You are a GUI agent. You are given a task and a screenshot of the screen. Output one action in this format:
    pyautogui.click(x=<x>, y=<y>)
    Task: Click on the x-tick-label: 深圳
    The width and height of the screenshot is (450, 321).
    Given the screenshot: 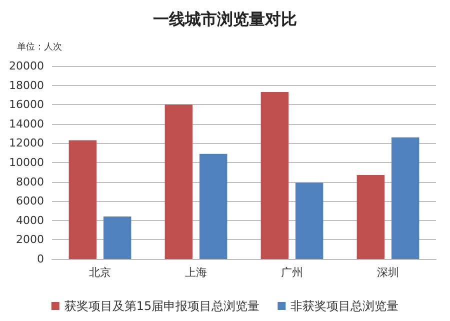 What is the action you would take?
    pyautogui.click(x=388, y=272)
    